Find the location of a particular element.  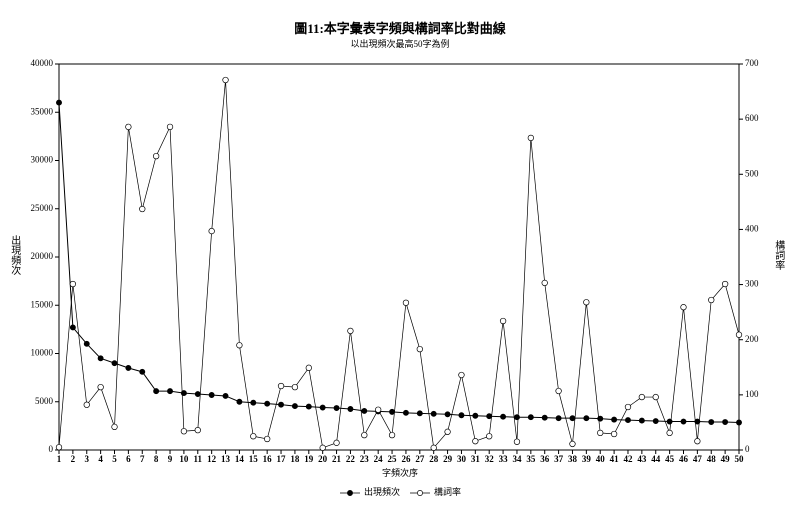

x-tick-label: 22 is located at coordinates (351, 459).